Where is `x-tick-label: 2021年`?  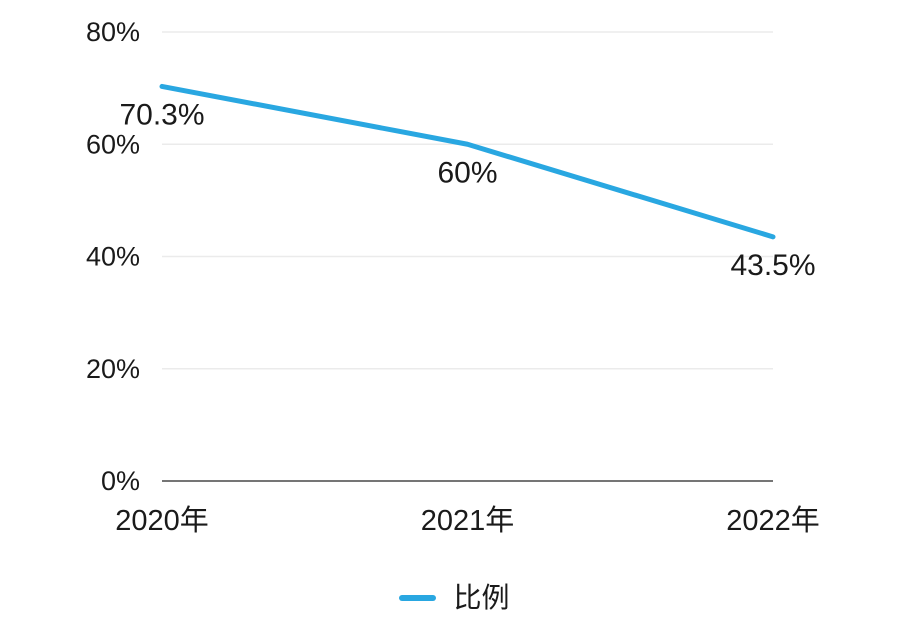 x-tick-label: 2021年 is located at coordinates (468, 520).